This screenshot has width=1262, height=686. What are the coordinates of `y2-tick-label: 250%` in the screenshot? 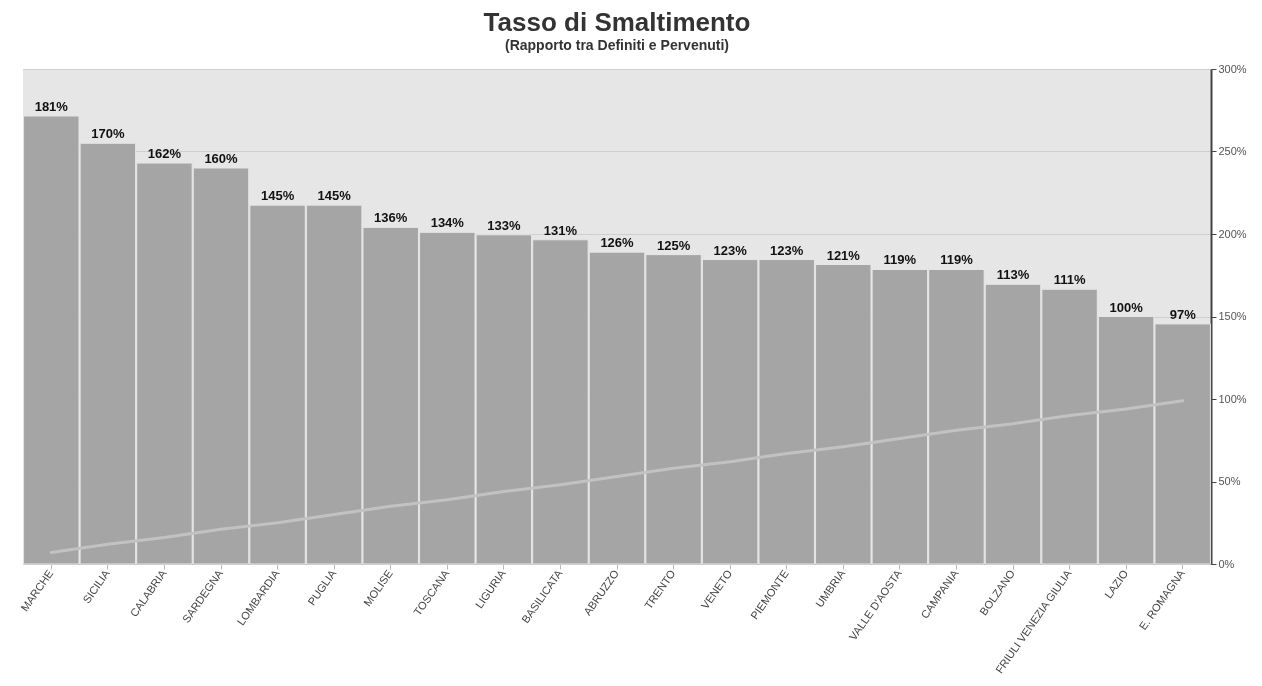 It's located at (1232, 151).